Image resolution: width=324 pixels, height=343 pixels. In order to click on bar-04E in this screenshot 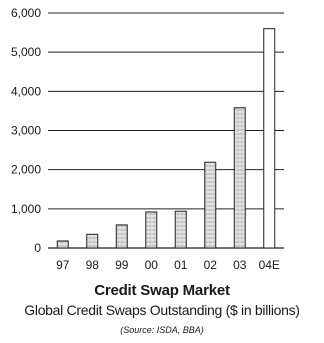, I will do `click(269, 138)`.